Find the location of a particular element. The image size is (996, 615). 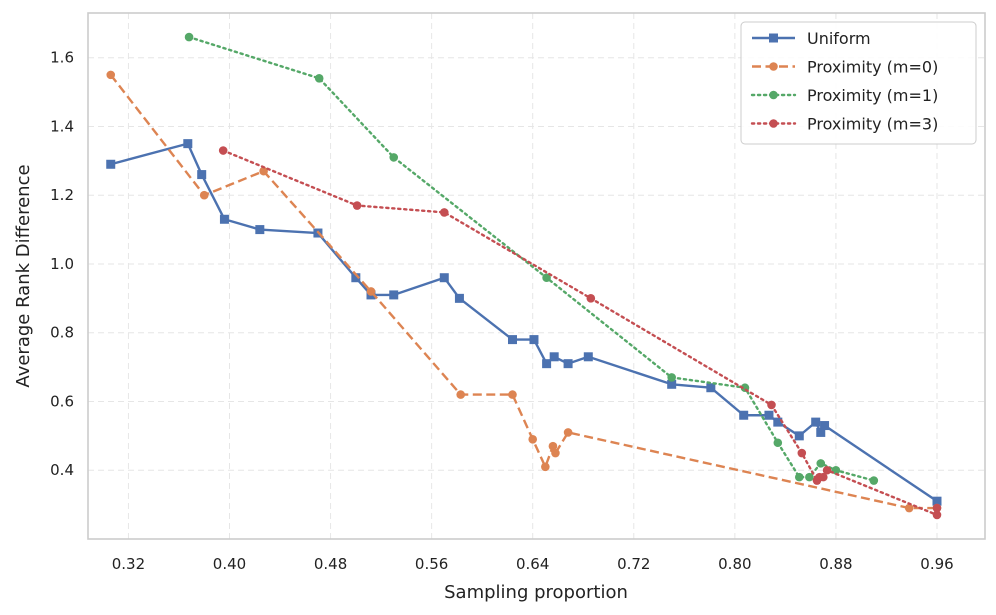

x-tick-label: 0.72 is located at coordinates (633, 564).